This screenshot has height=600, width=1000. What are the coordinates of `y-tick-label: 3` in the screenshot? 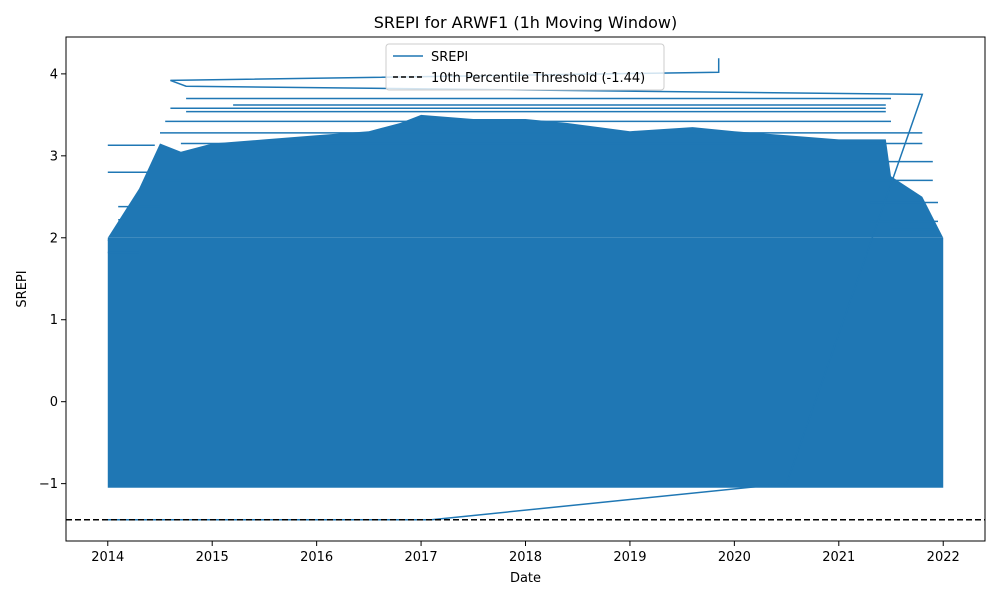 It's located at (54, 156).